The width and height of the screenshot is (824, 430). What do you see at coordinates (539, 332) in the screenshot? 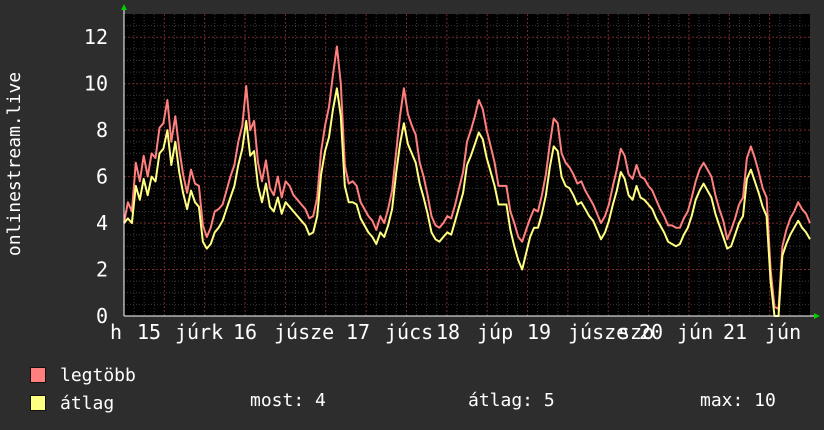
I see `x-tick-label: 19` at bounding box center [539, 332].